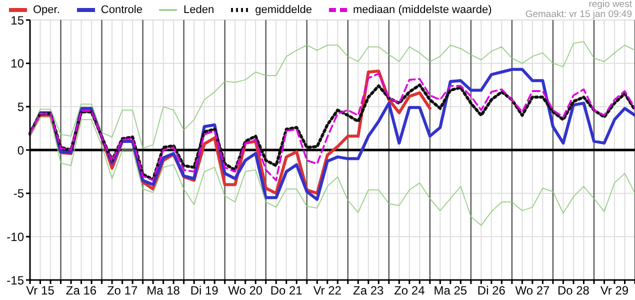 This screenshot has width=635, height=300. I want to click on y-tick-label: 0, so click(20, 150).